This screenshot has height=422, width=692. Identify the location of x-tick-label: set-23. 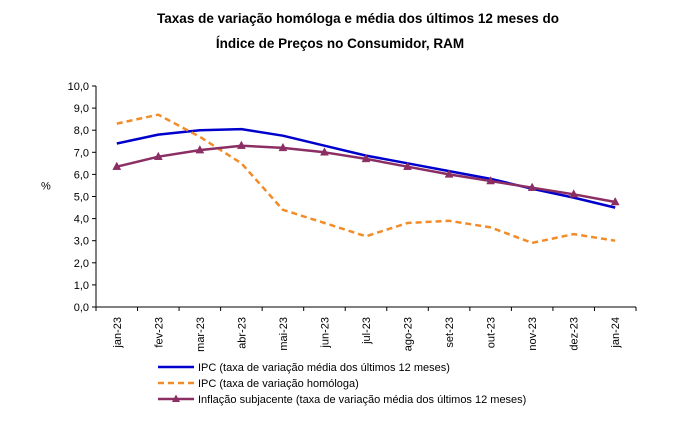
(450, 332).